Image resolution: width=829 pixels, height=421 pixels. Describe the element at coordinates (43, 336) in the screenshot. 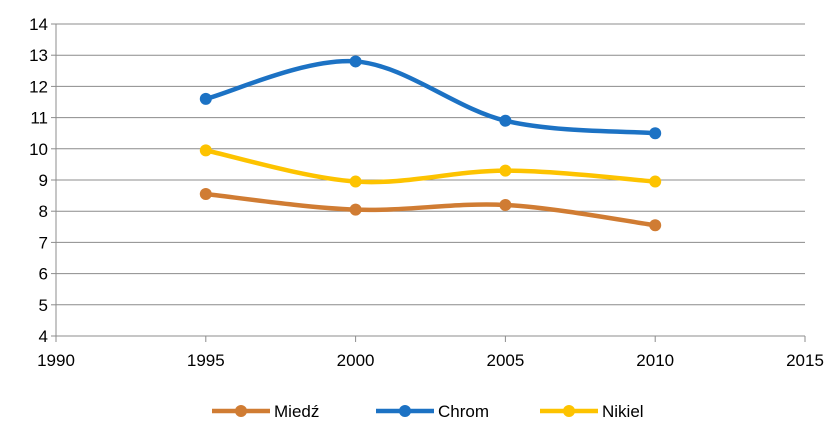

I see `y-tick-label: 4` at that location.